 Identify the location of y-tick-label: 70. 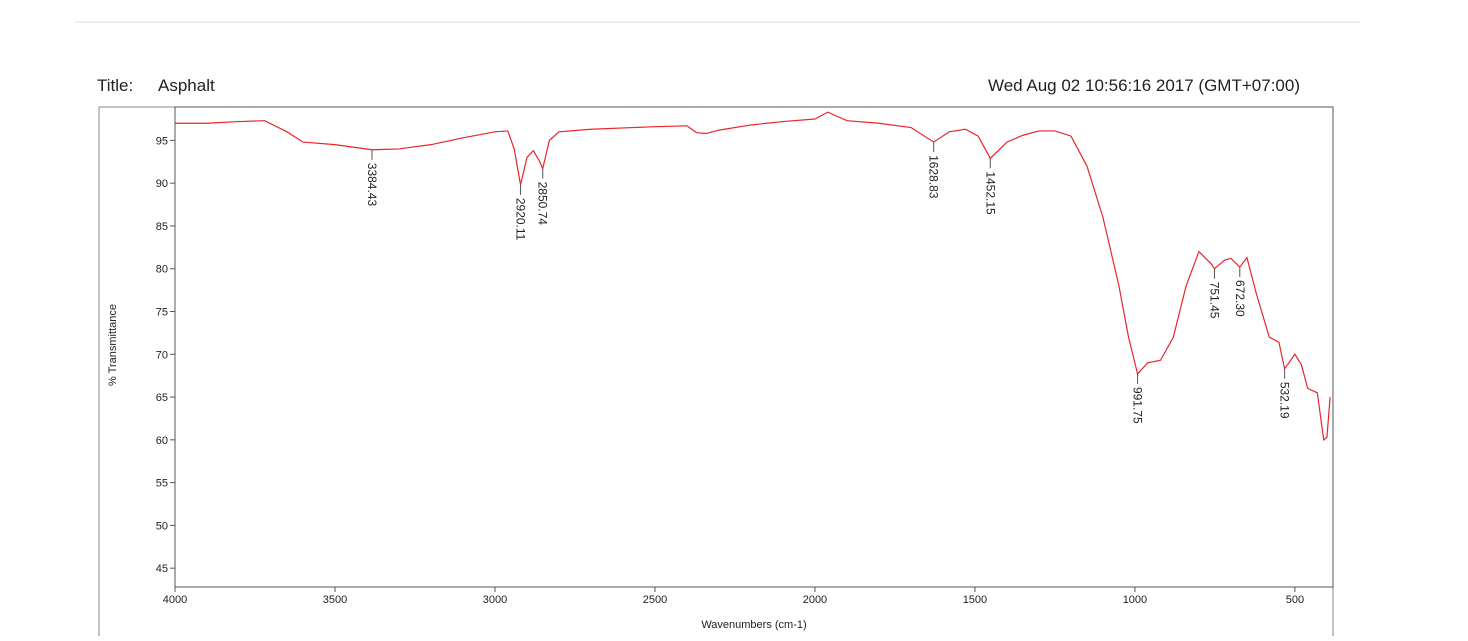
(162, 355).